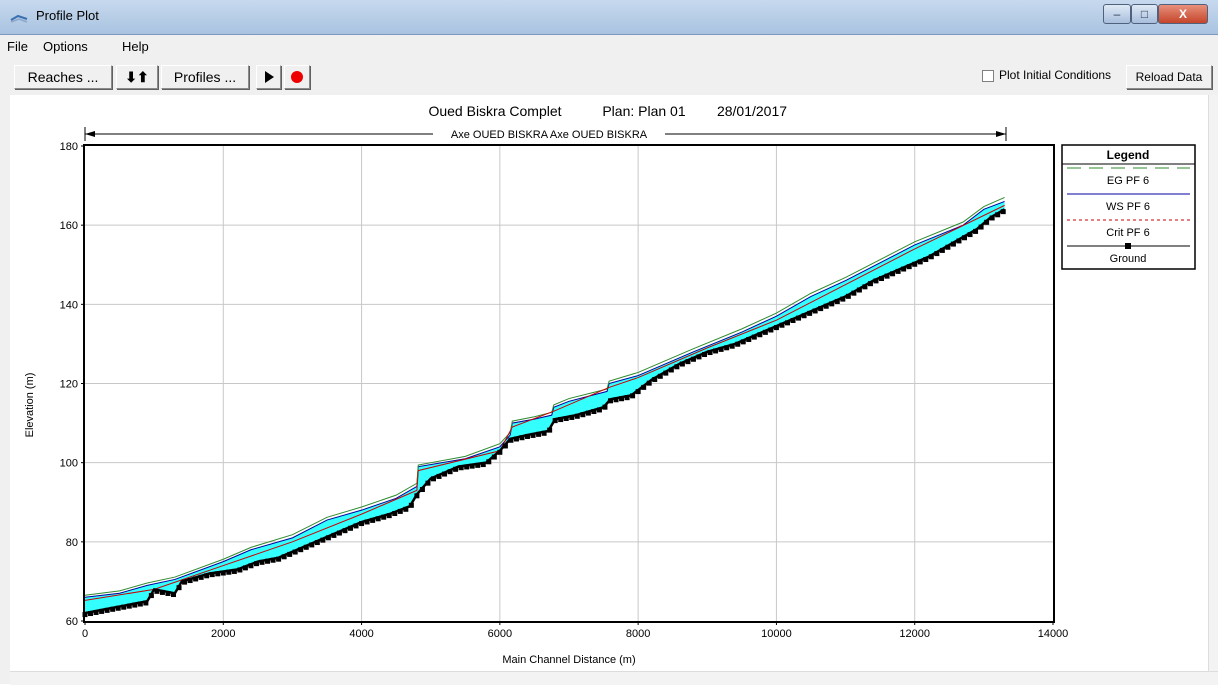 This screenshot has height=685, width=1218. I want to click on record-button, so click(297, 77).